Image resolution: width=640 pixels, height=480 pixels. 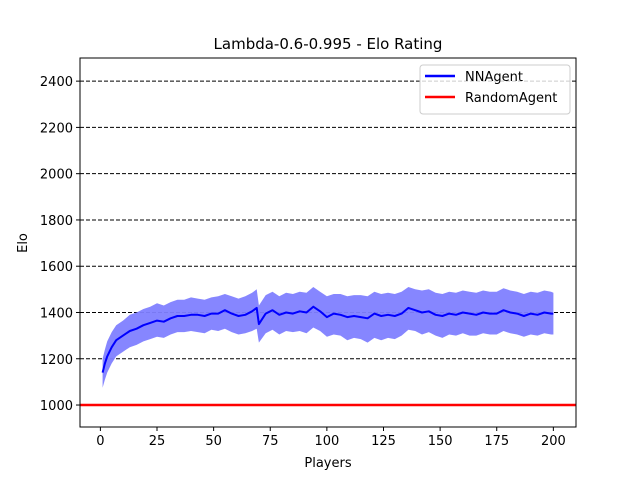 I want to click on legend-label-randomagent: RandomAgent, so click(x=511, y=98).